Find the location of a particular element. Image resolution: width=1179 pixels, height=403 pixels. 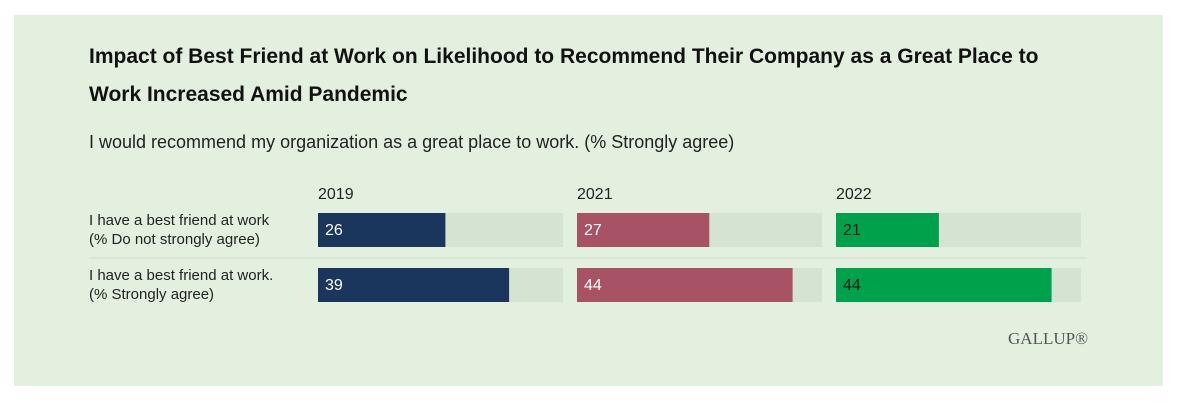

panel-header: 2021 is located at coordinates (595, 194).